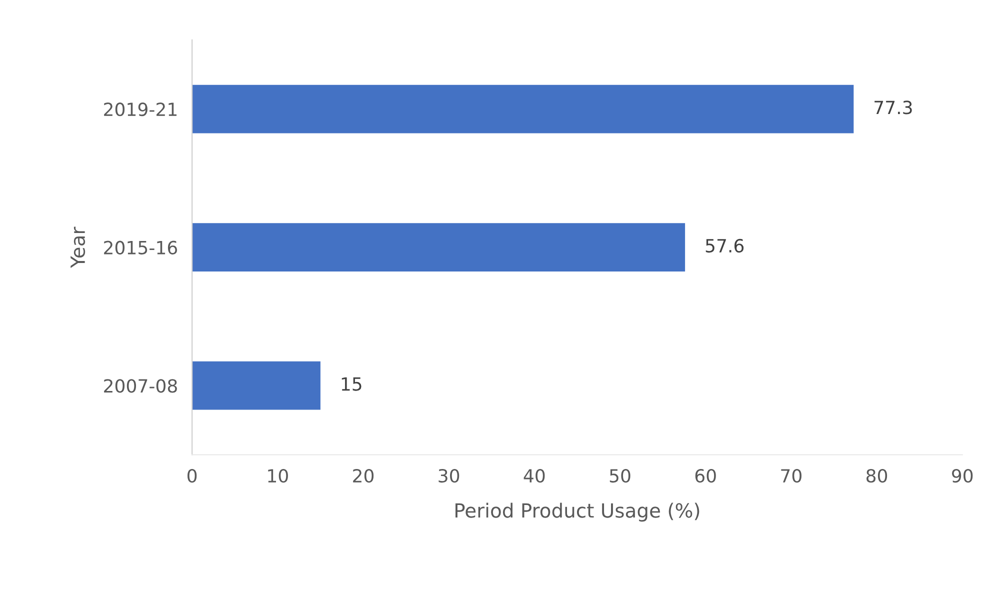 The width and height of the screenshot is (985, 596). I want to click on x-tick-label: 10, so click(278, 475).